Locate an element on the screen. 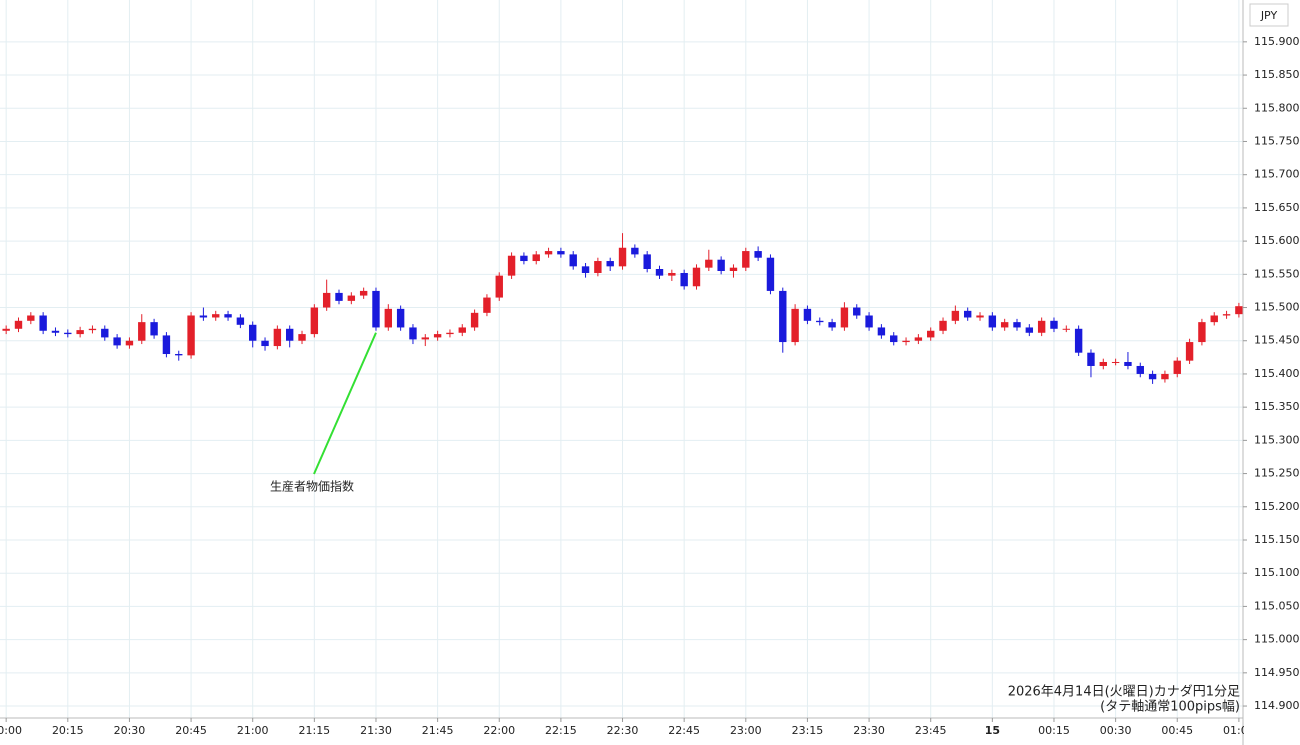 This screenshot has height=745, width=1300. price-axis-panel is located at coordinates (1271, 372).